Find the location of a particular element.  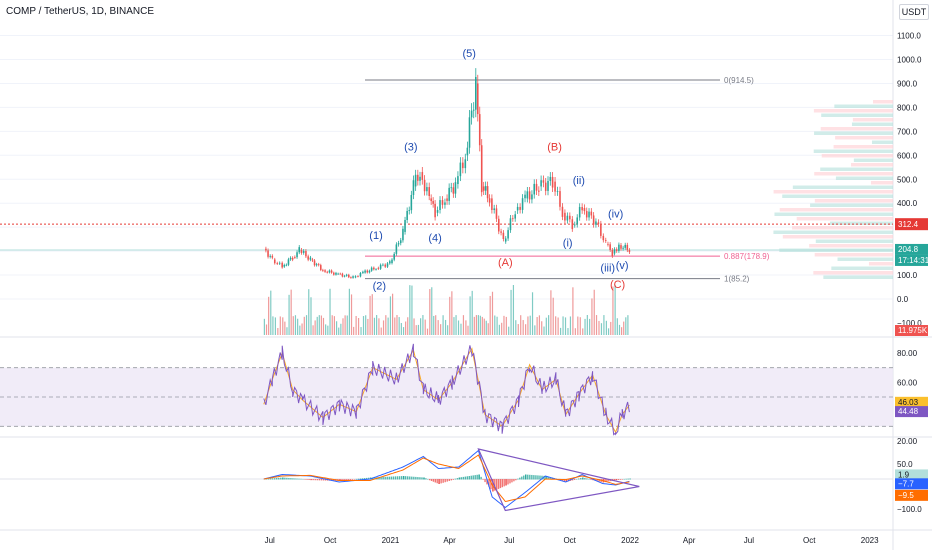

rsi-ma-badge-bg is located at coordinates (911, 402).